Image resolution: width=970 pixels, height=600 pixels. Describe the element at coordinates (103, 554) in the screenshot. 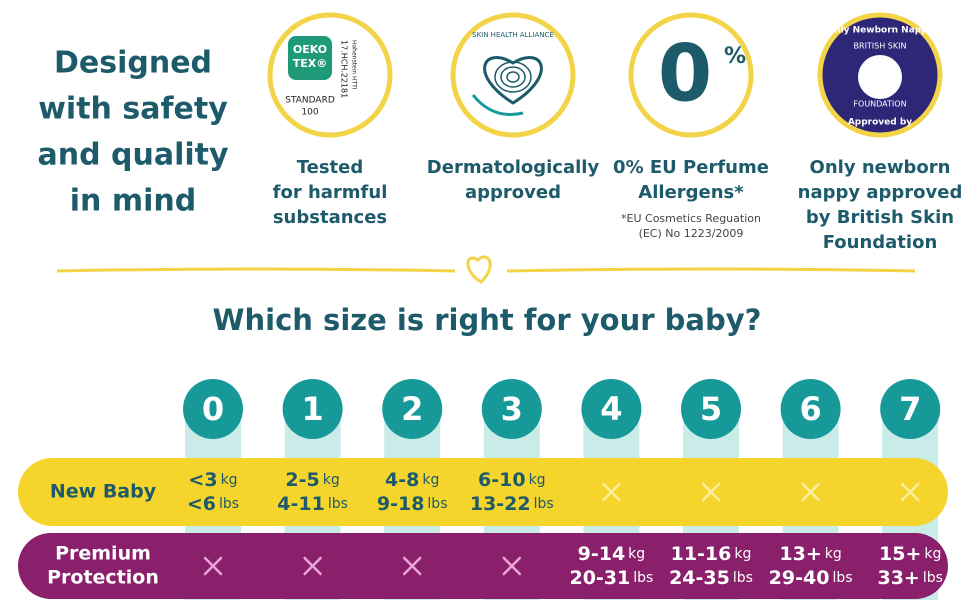

I see `row-name: Premium` at that location.